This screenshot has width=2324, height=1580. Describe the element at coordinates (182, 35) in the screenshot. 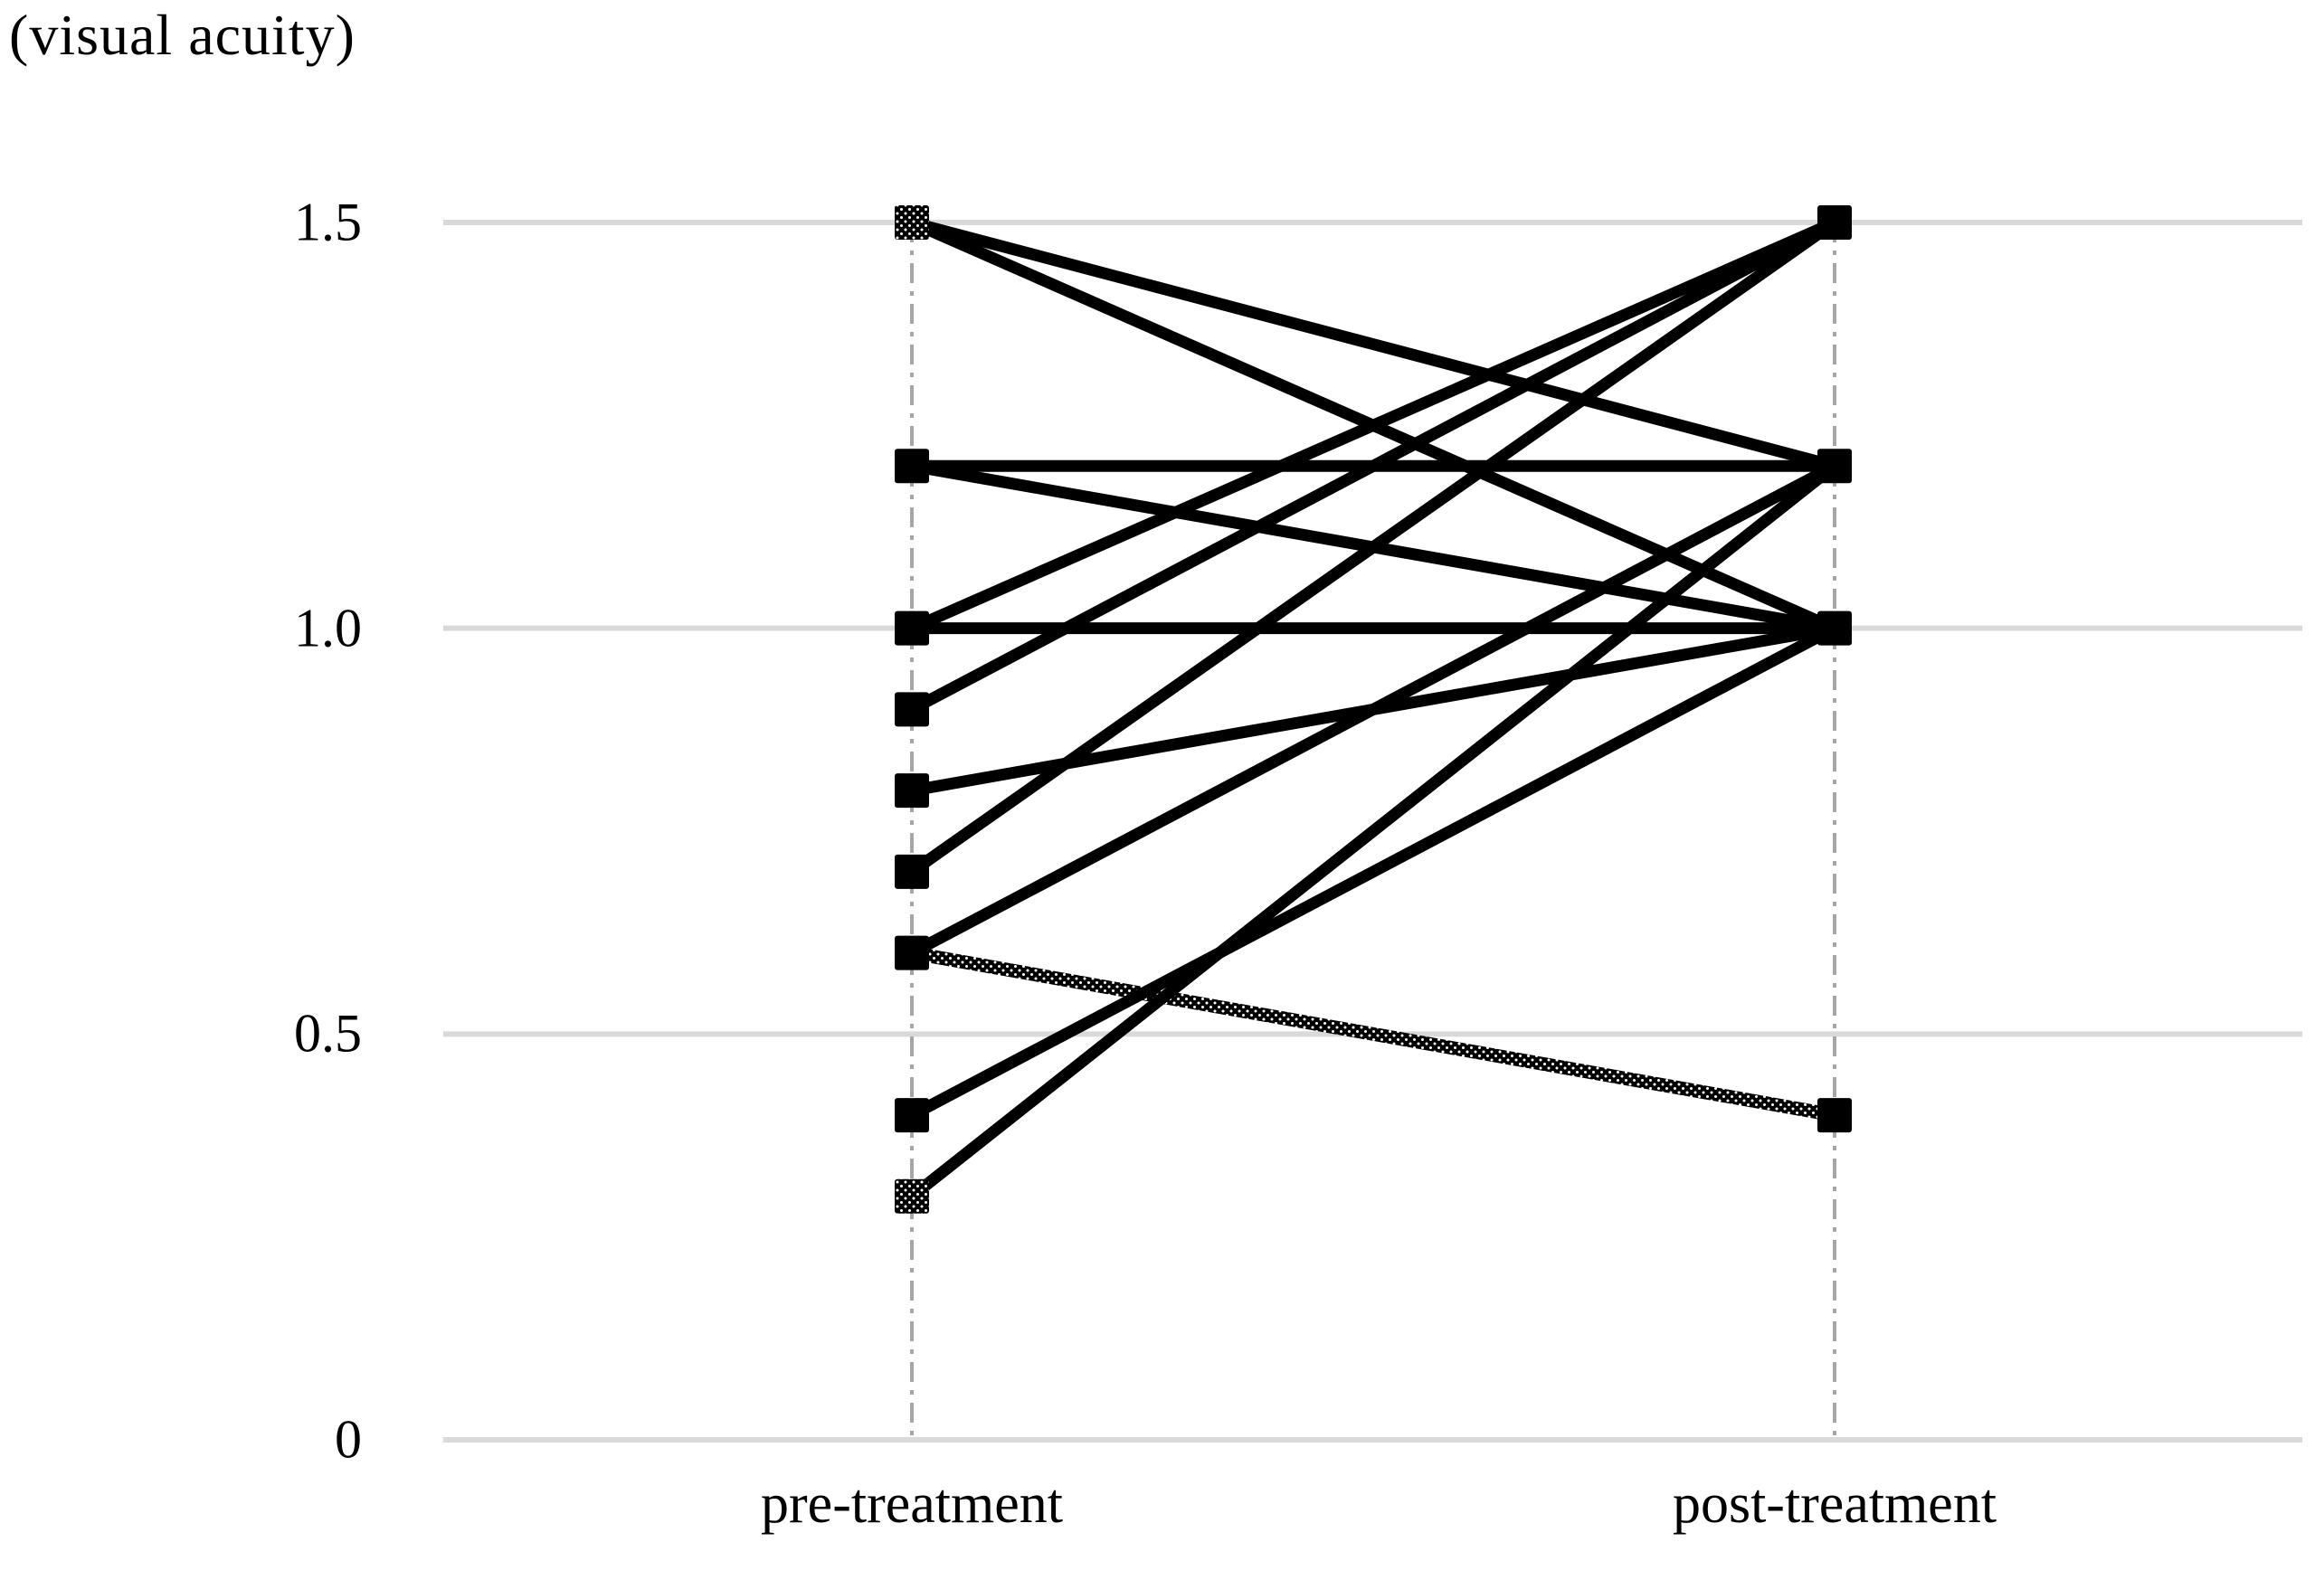

I see `chart-title: (visual acuity)` at that location.